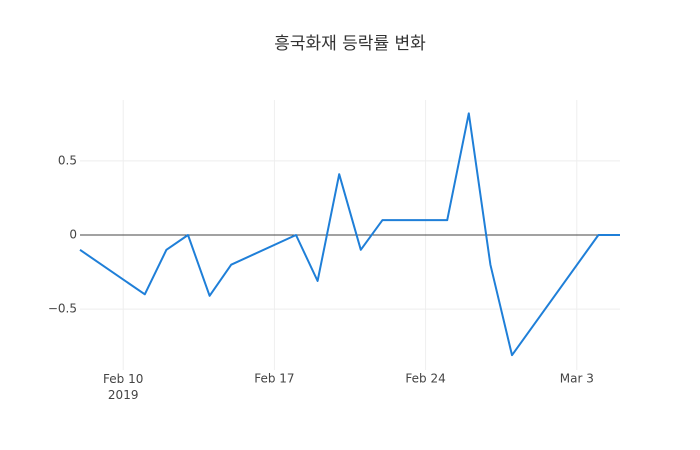 This screenshot has width=700, height=450. What do you see at coordinates (577, 379) in the screenshot?
I see `x-tick-label: Mar 3` at bounding box center [577, 379].